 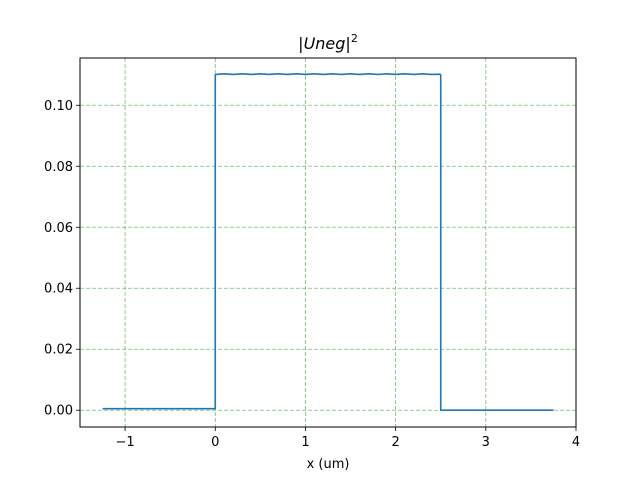 I want to click on y-tick-label: 0.10, so click(x=58, y=106).